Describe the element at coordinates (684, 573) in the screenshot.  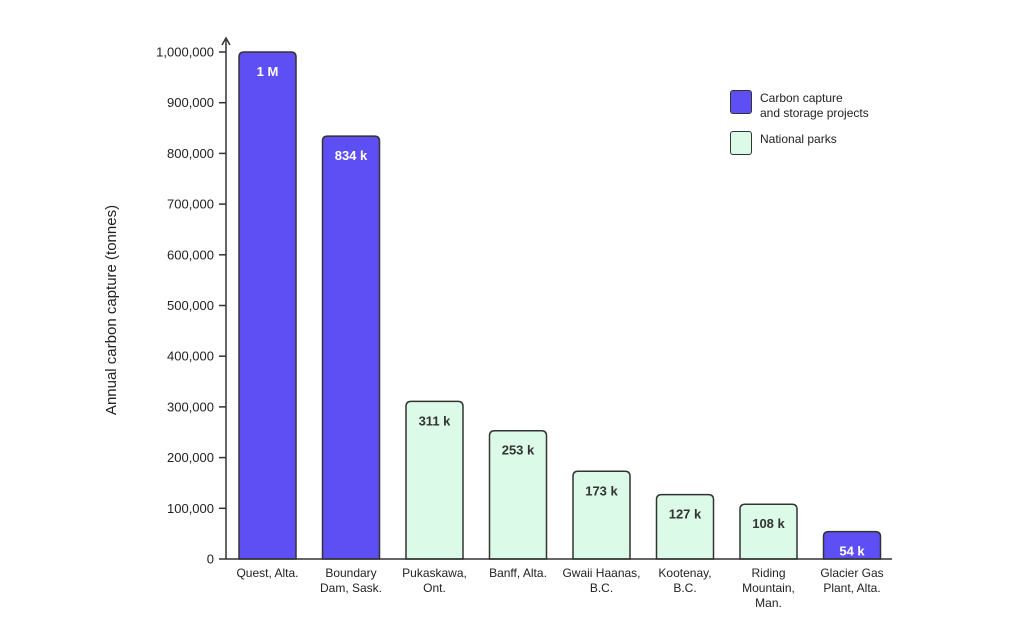
I see `x-category-label-line: Kootenay,` at that location.